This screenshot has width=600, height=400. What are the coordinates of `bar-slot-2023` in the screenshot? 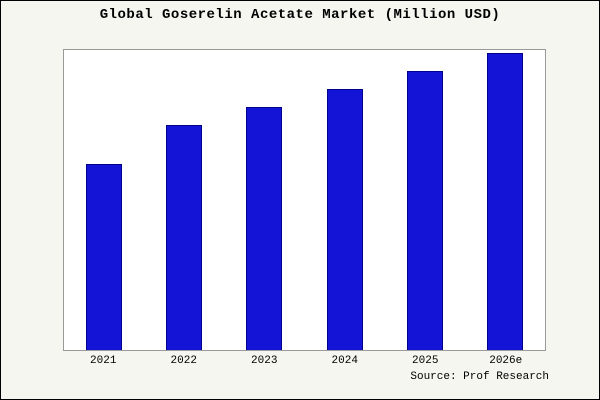 It's located at (264, 200).